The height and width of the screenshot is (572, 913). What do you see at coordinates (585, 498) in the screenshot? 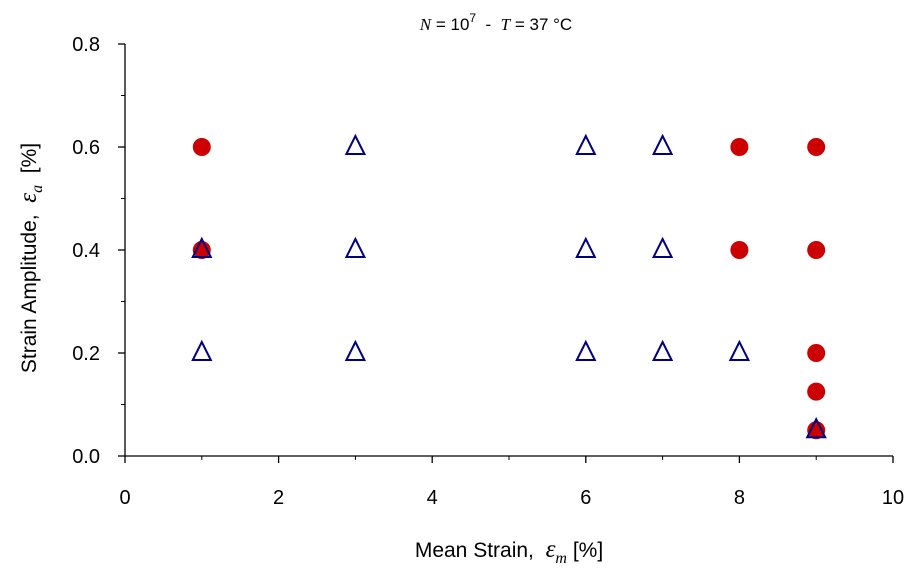
I see `x-tick-label: 6` at bounding box center [585, 498].